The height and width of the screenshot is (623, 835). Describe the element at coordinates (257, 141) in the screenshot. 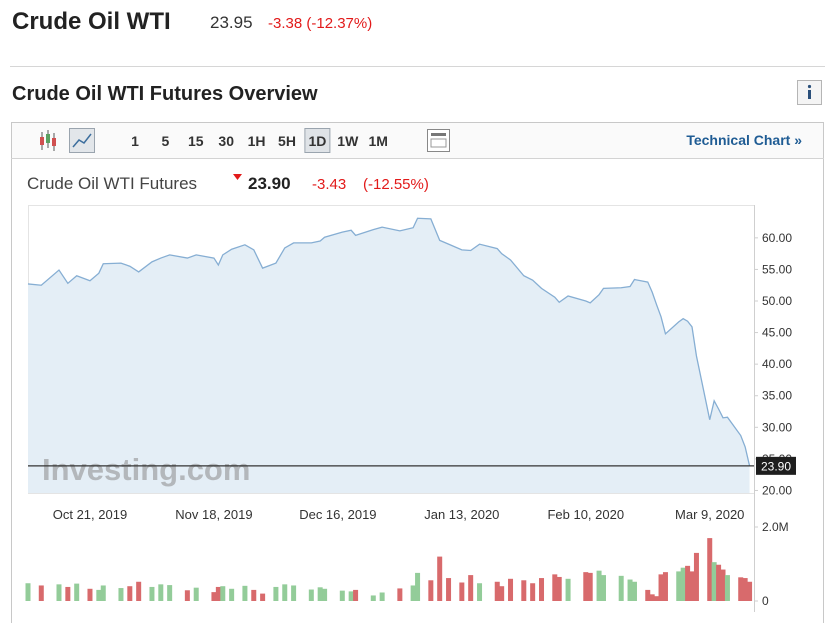

I see `interval-button: 1H` at that location.